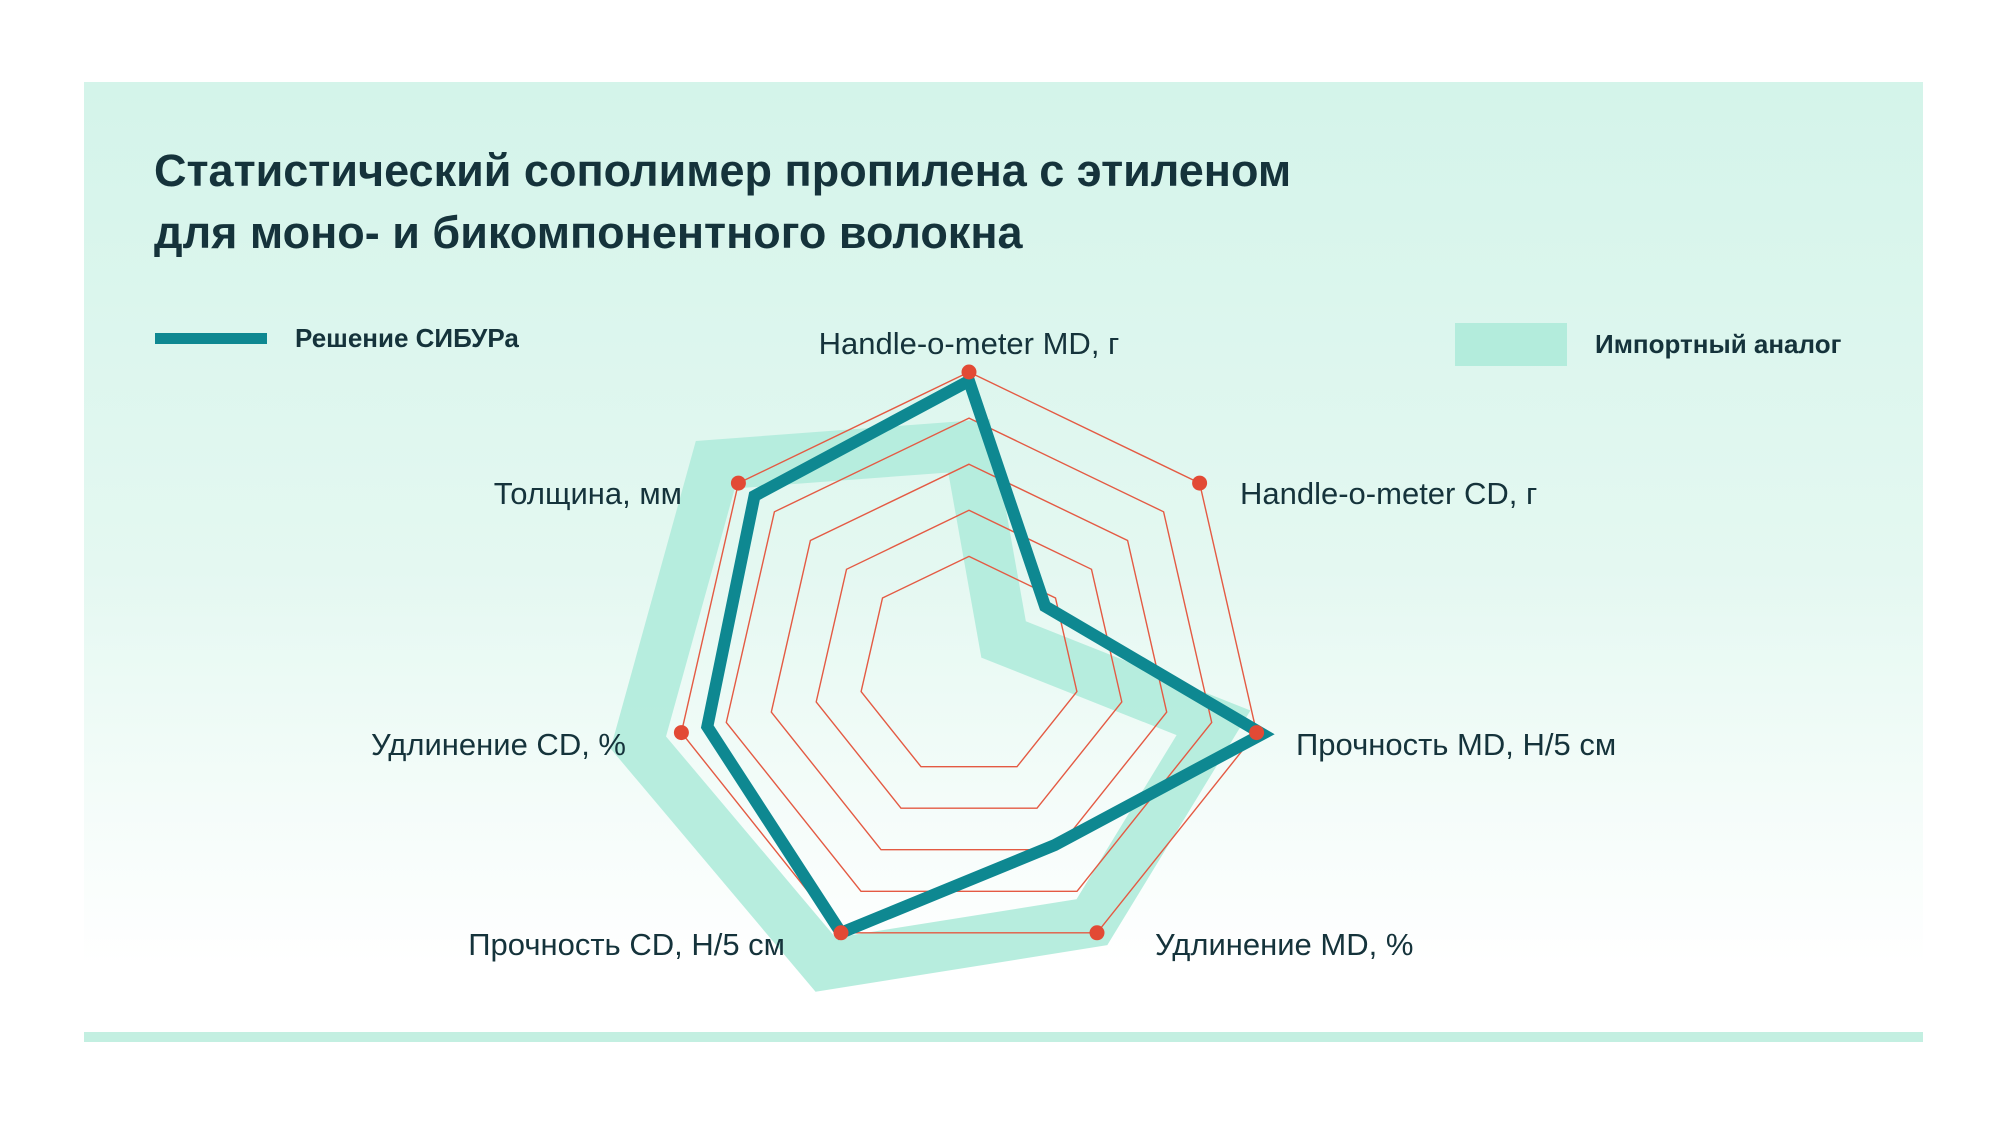 The width and height of the screenshot is (2000, 1125). Describe the element at coordinates (1284, 944) in the screenshot. I see `axis-label-4: Удлинение MD, %` at that location.